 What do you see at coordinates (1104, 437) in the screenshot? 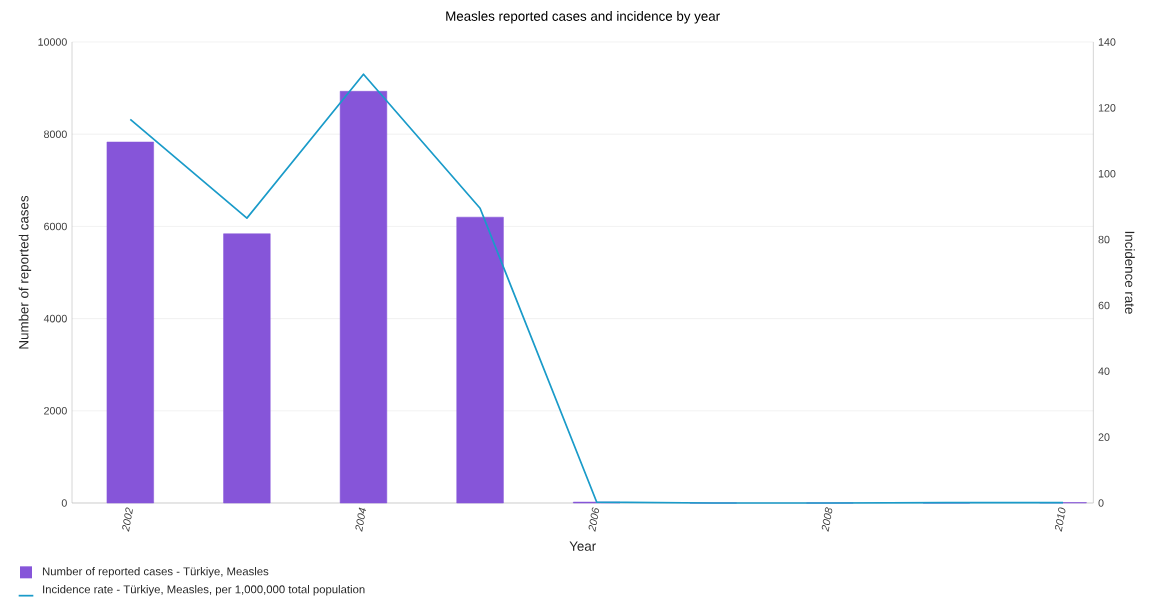
I see `y2-tick-label: 20` at bounding box center [1104, 437].